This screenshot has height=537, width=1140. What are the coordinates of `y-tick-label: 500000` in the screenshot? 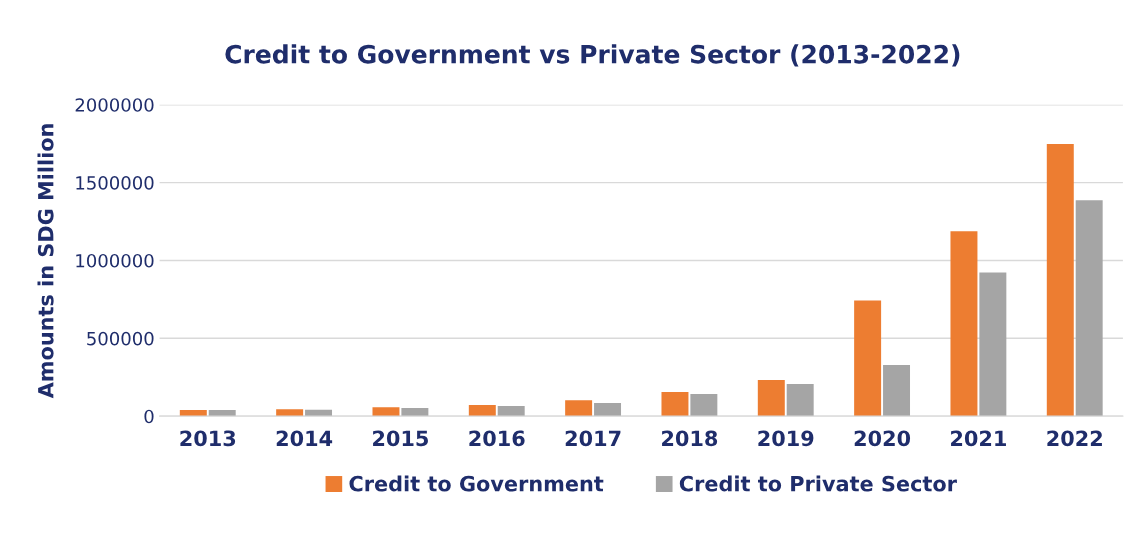 It's located at (120, 338).